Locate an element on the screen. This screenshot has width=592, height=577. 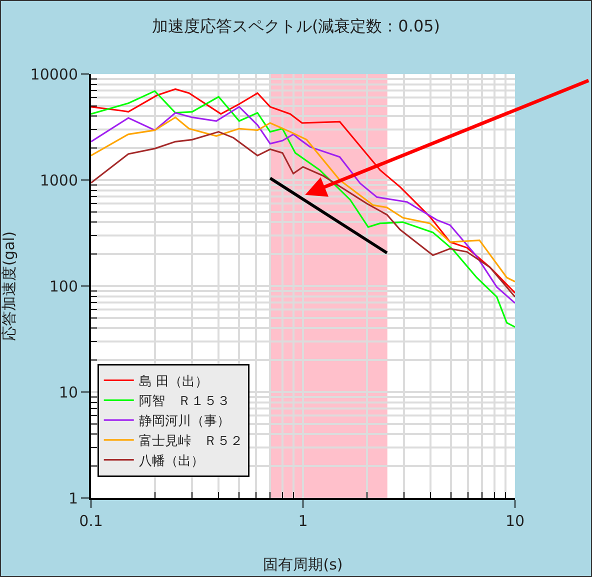
y-tick-label: 100 is located at coordinates (63, 286).